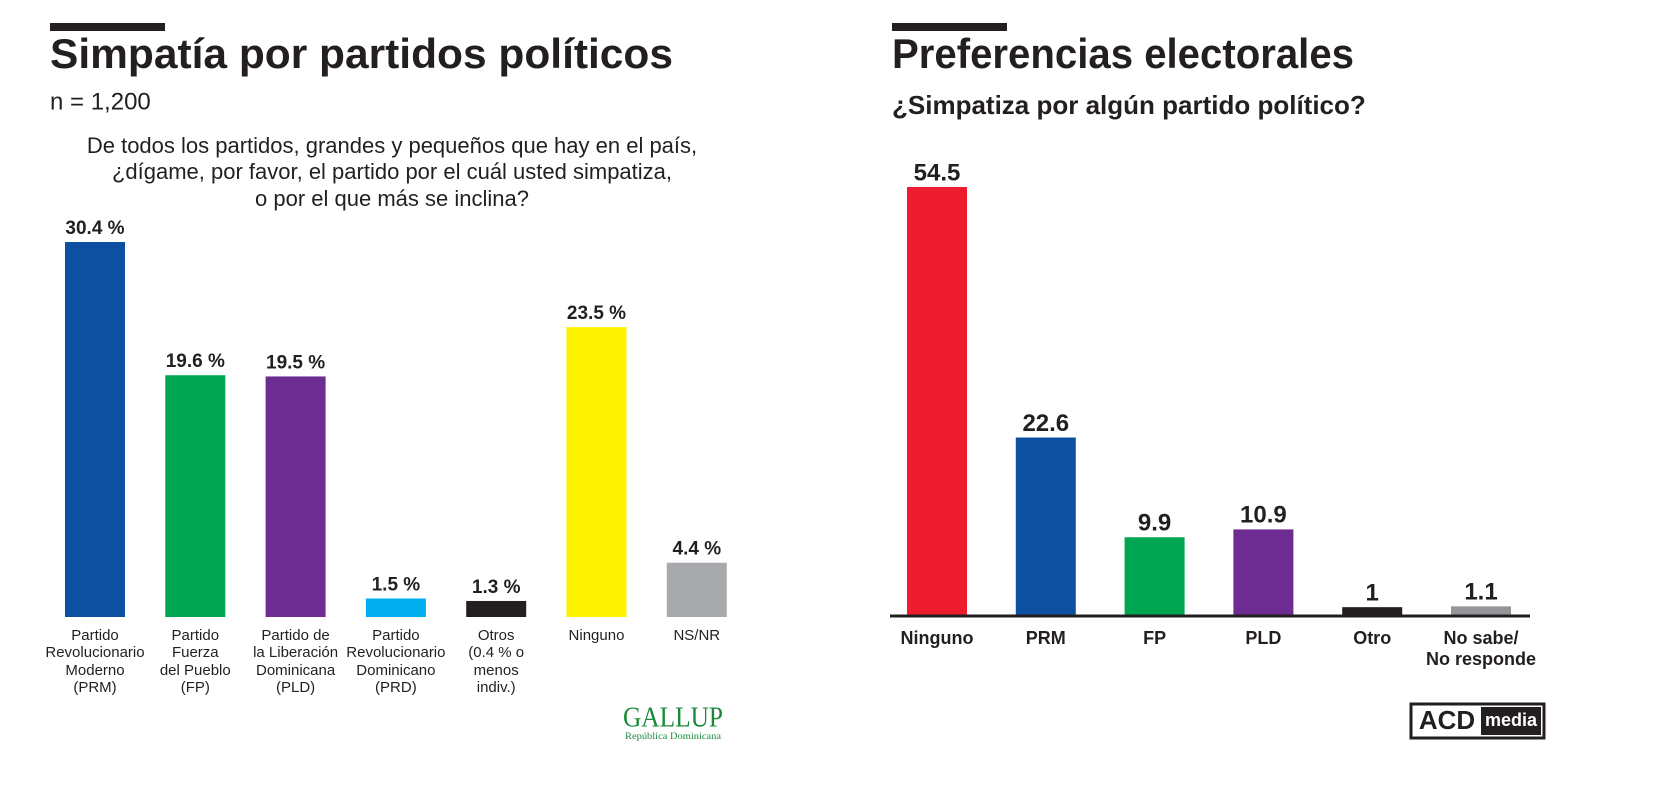 The image size is (1653, 796). What do you see at coordinates (496, 661) in the screenshot?
I see `x-tick-label: Otros (0.4 % o menos indiv.)` at bounding box center [496, 661].